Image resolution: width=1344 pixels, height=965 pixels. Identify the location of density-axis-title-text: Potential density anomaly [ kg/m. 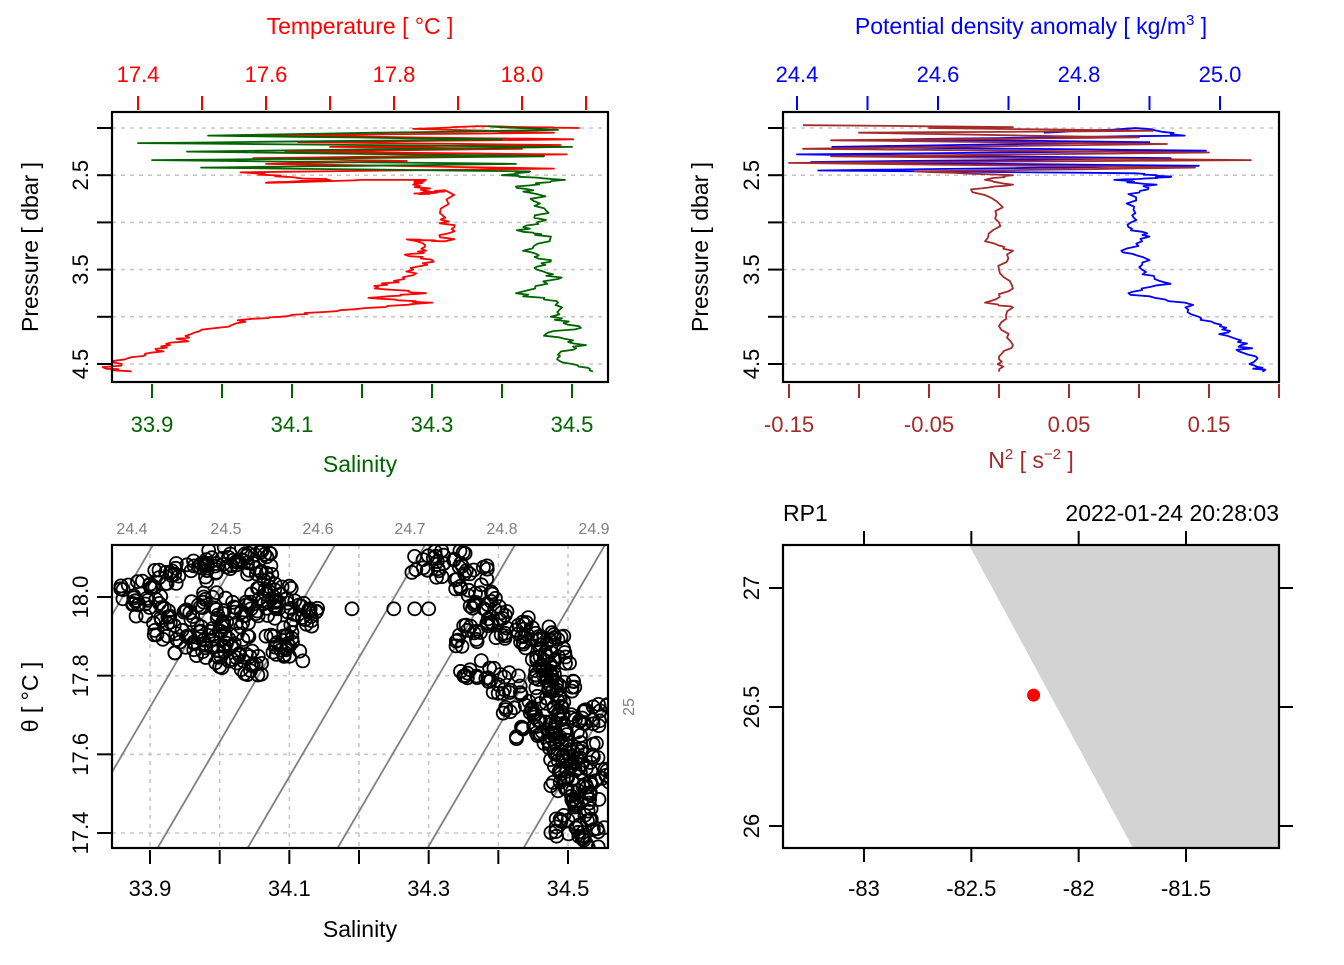
(1020, 26).